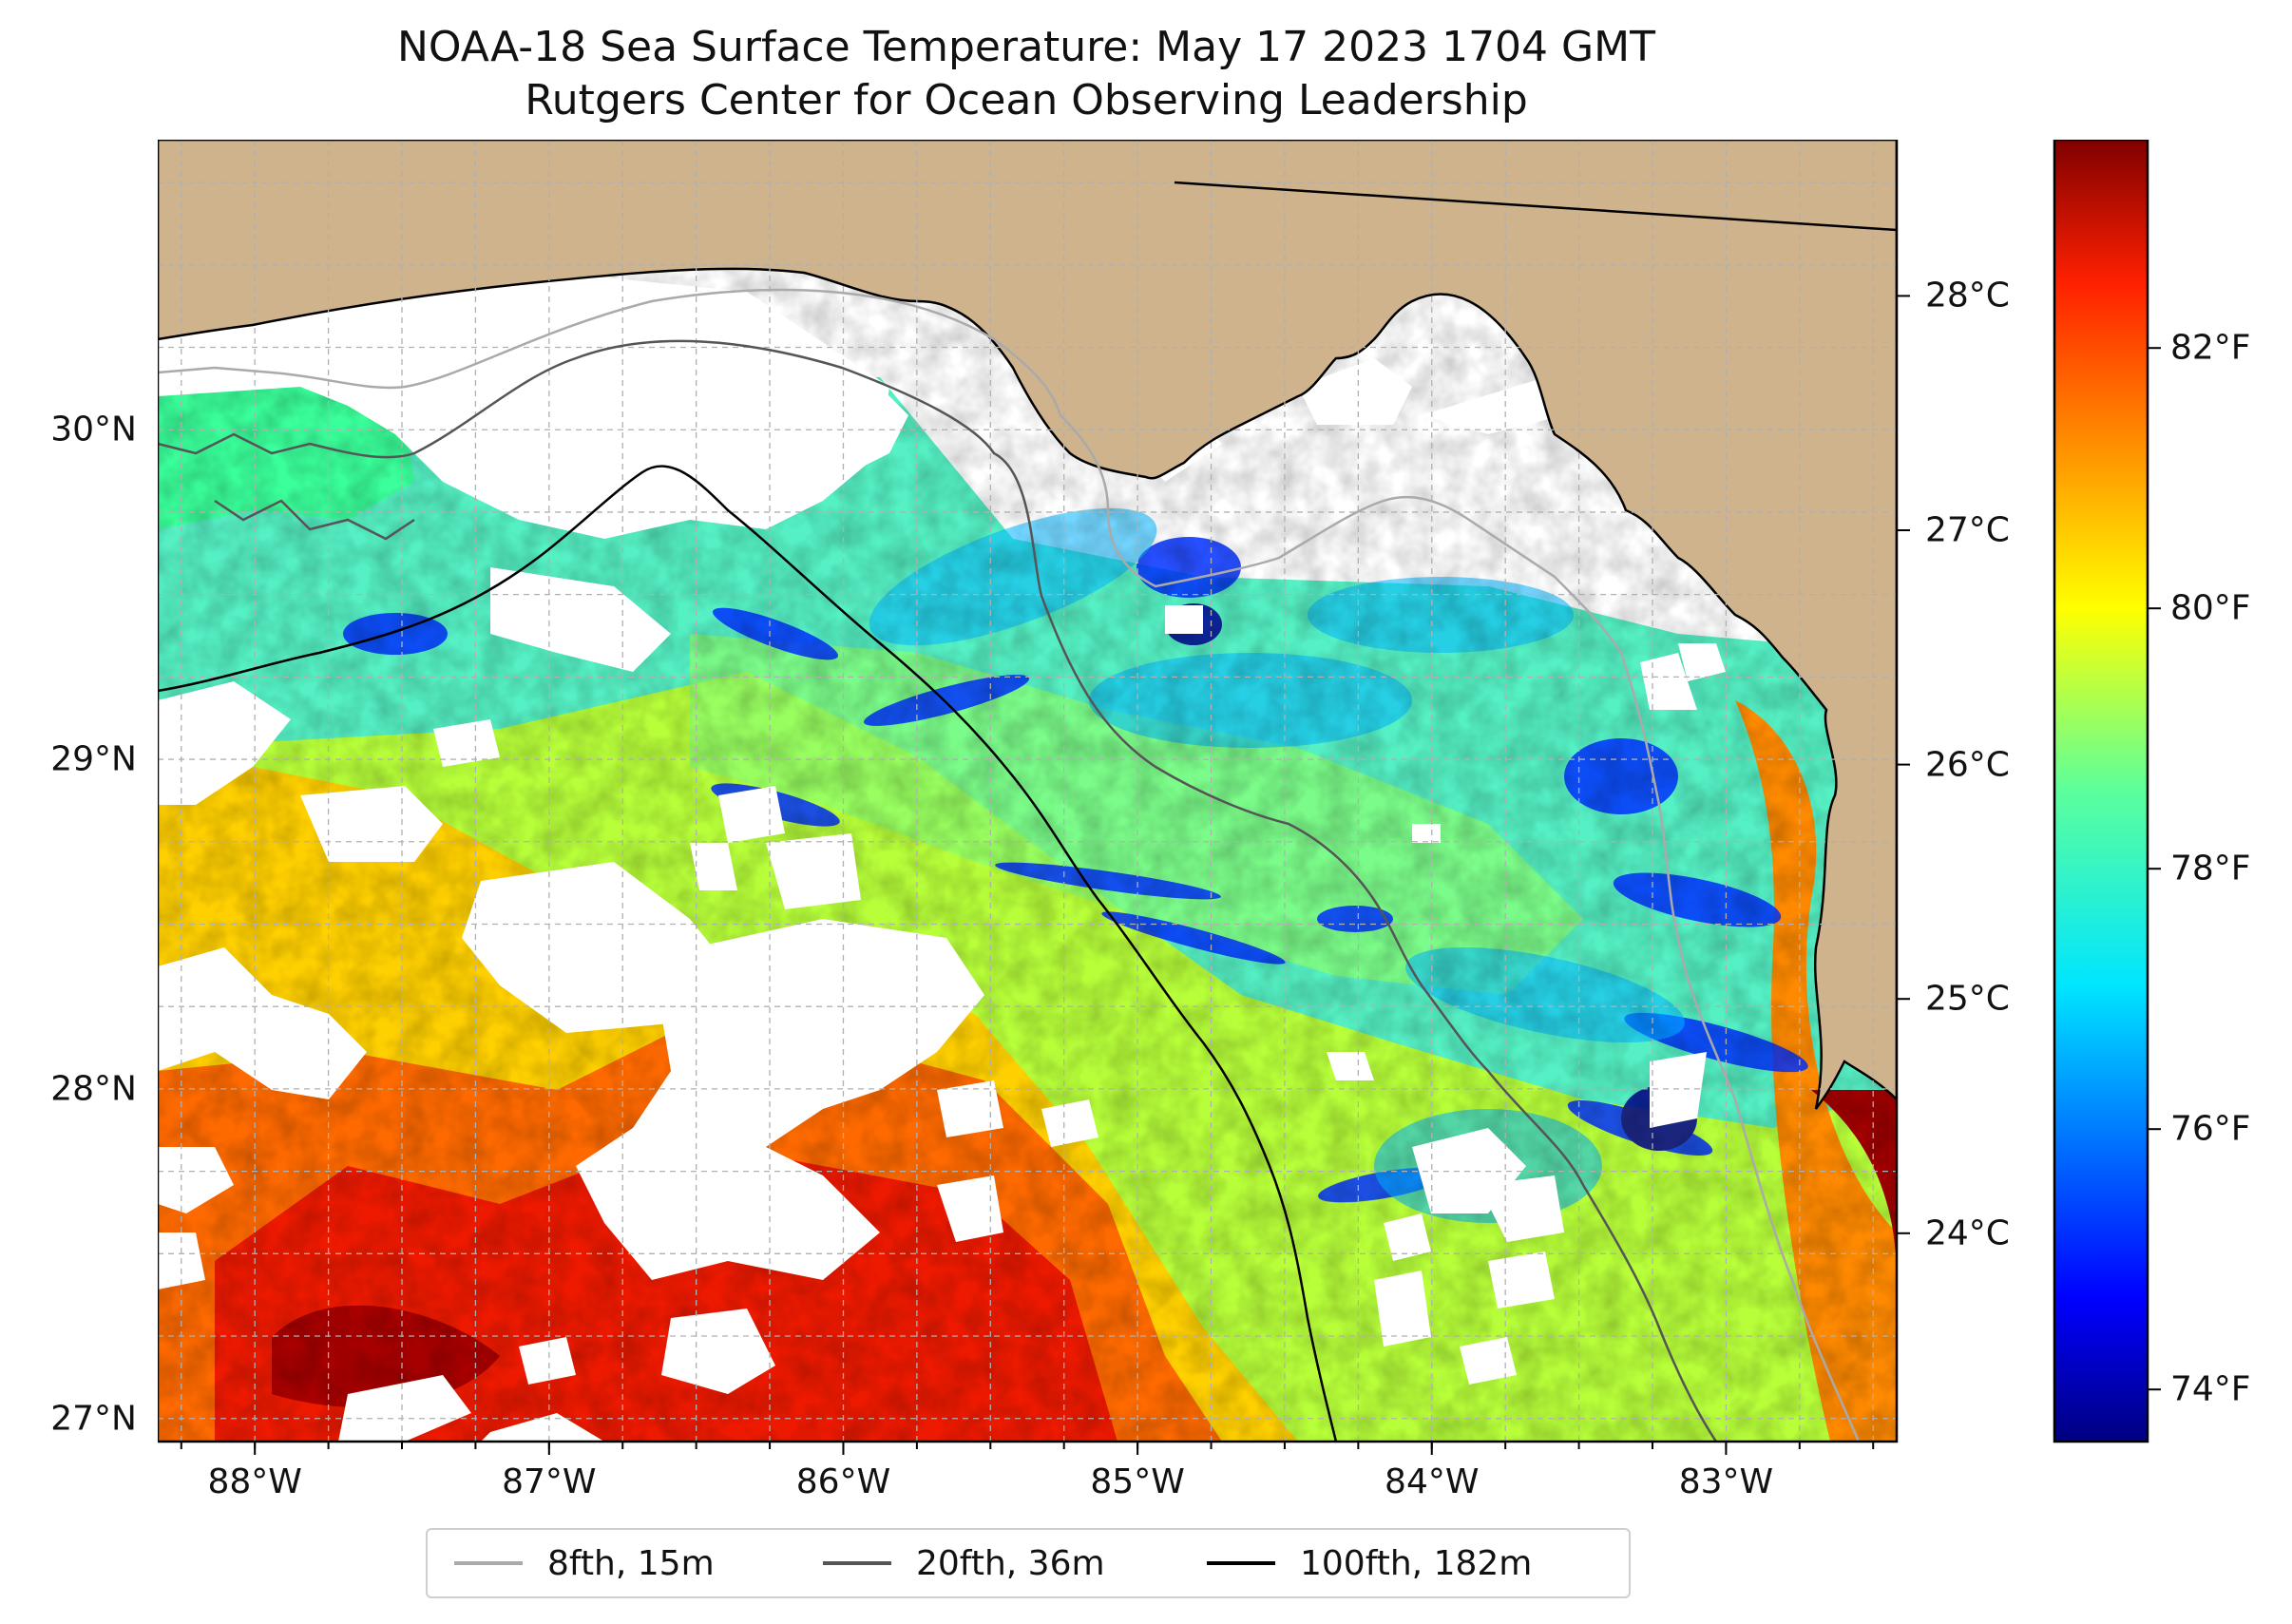  I want to click on axis-ticks, so click(1027, 1448).